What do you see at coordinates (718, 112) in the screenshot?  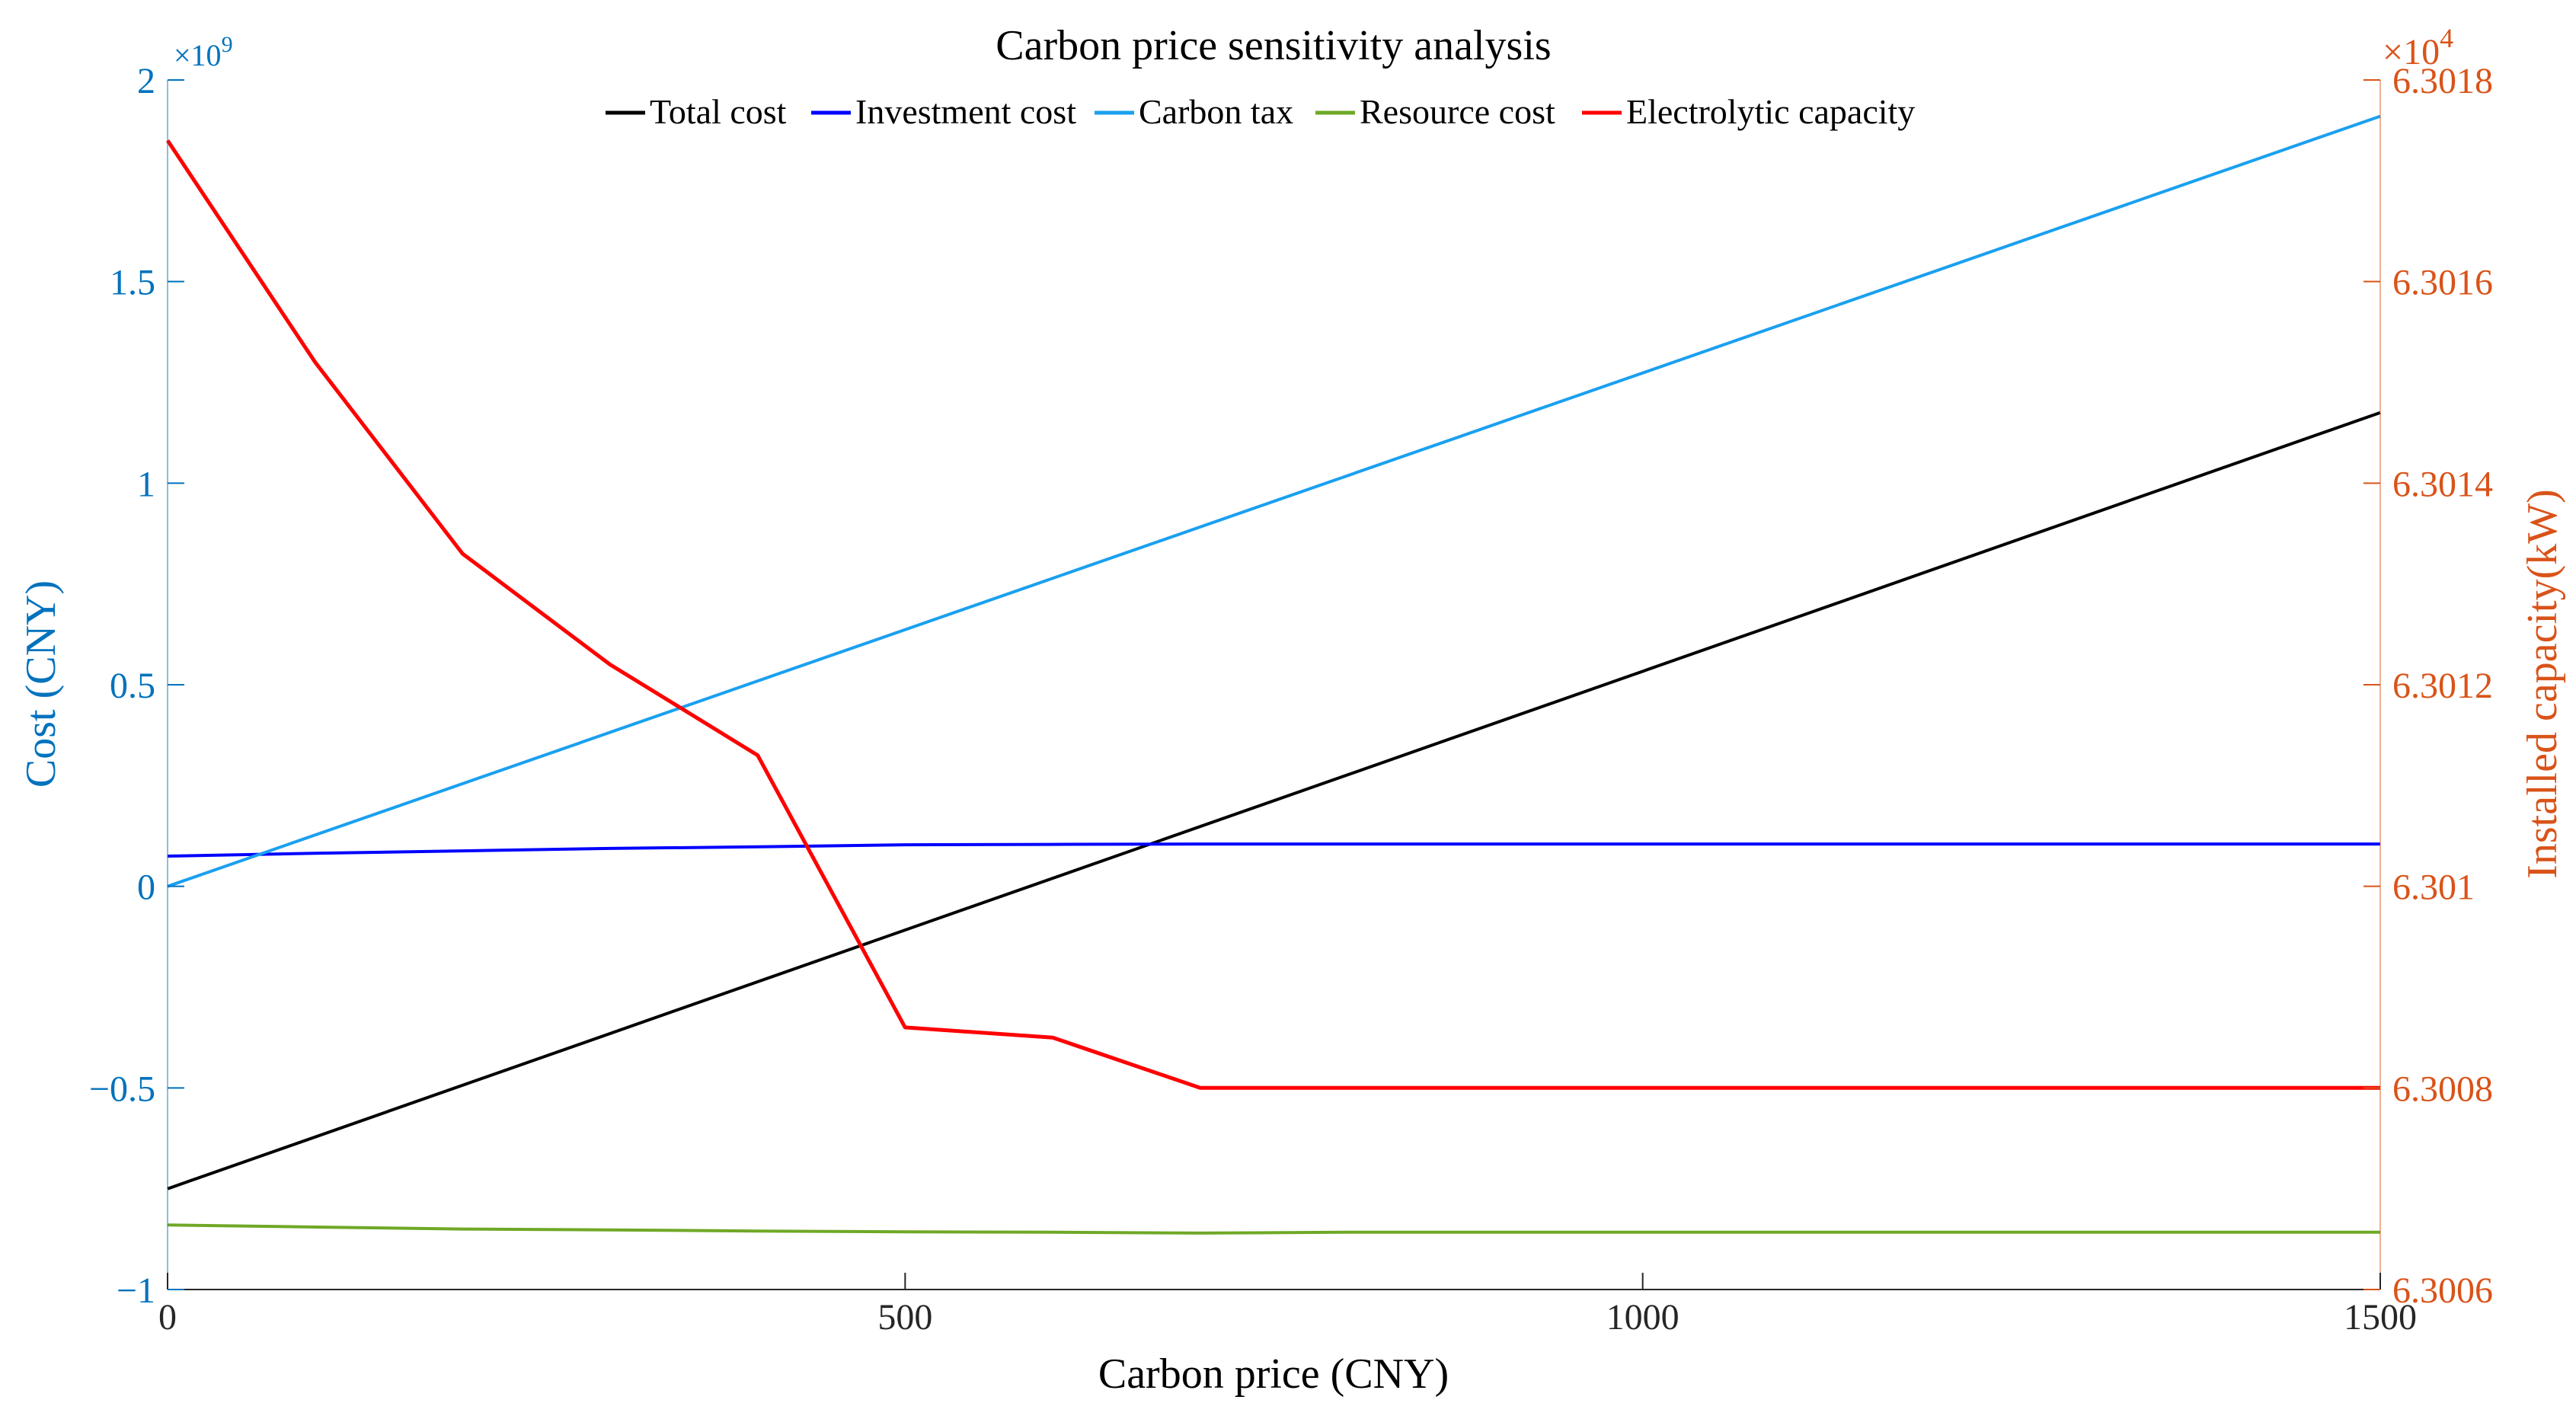 I see `legend-label-total-cost: Total cost` at bounding box center [718, 112].